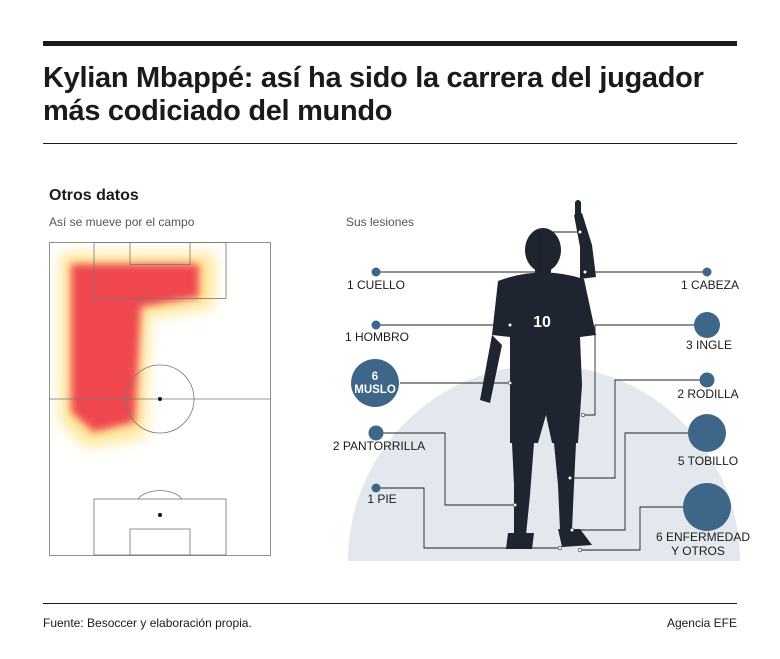  I want to click on injury-label: 6 ENFERMEDAD Y OTROS, so click(703, 544).